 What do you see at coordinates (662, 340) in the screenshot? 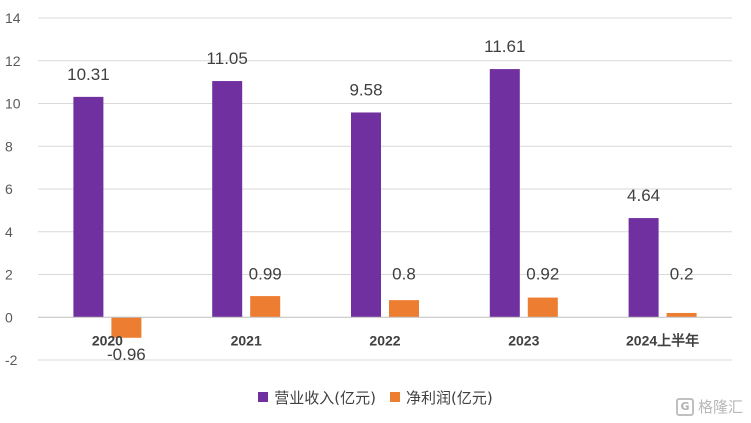
I see `x-tick-label: 2024上半年` at bounding box center [662, 340].